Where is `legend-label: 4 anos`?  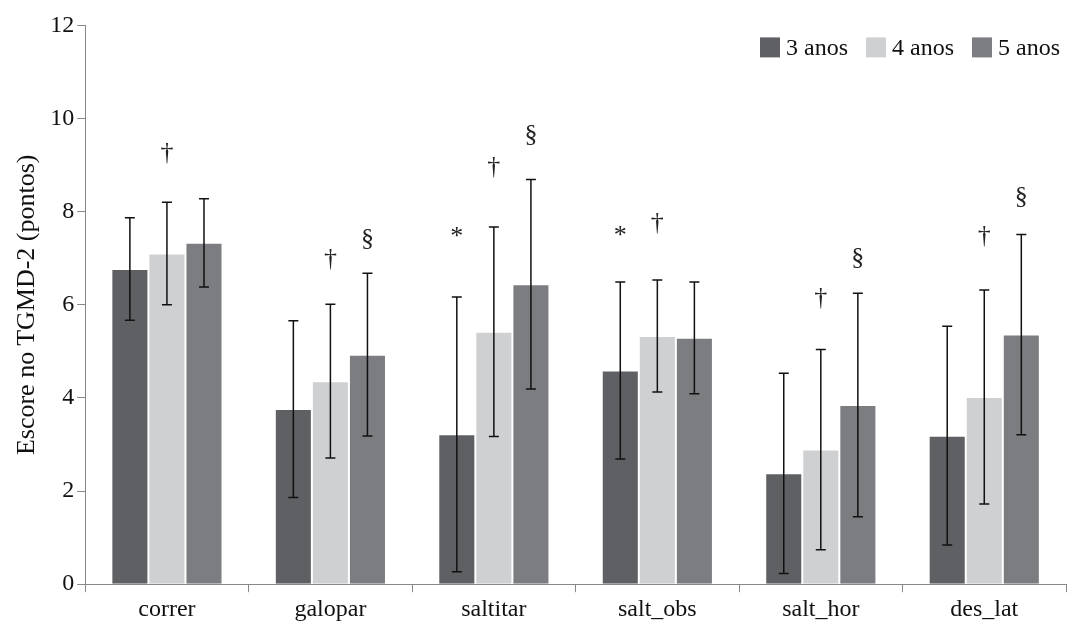 legend-label: 4 anos is located at coordinates (923, 46).